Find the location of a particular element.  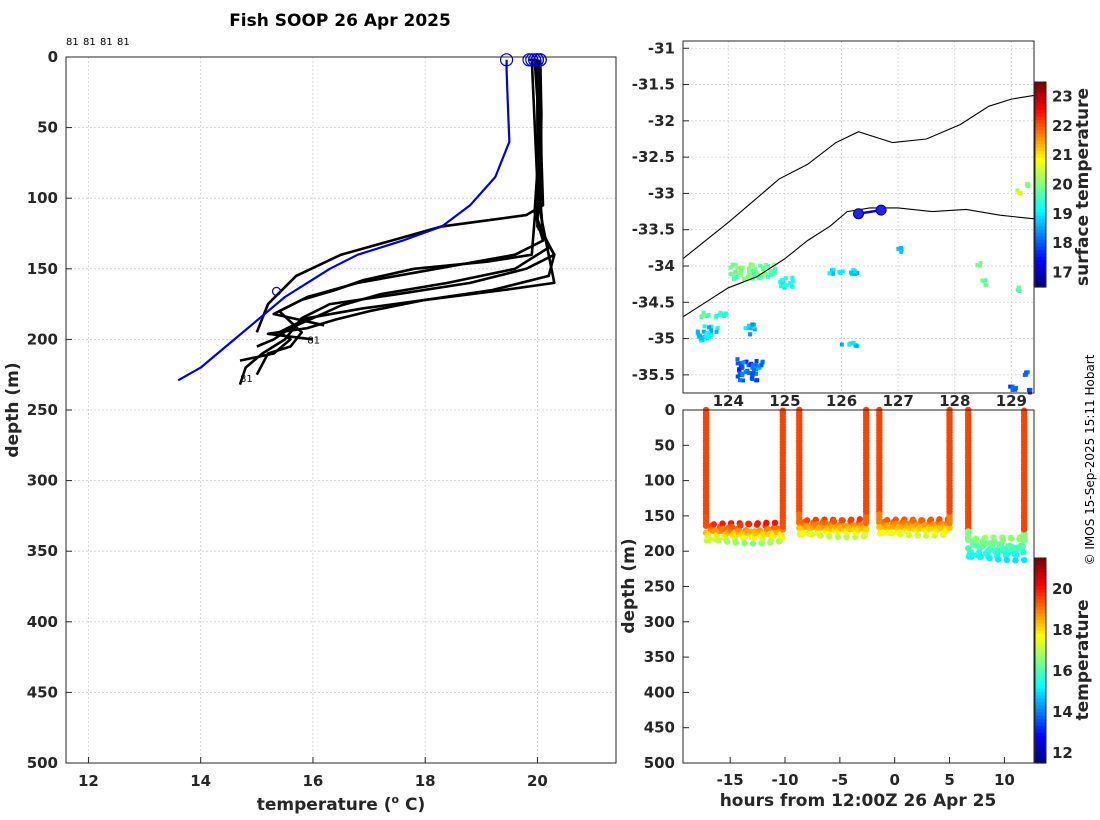

profile-y-label: depth (m) is located at coordinates (13, 409).